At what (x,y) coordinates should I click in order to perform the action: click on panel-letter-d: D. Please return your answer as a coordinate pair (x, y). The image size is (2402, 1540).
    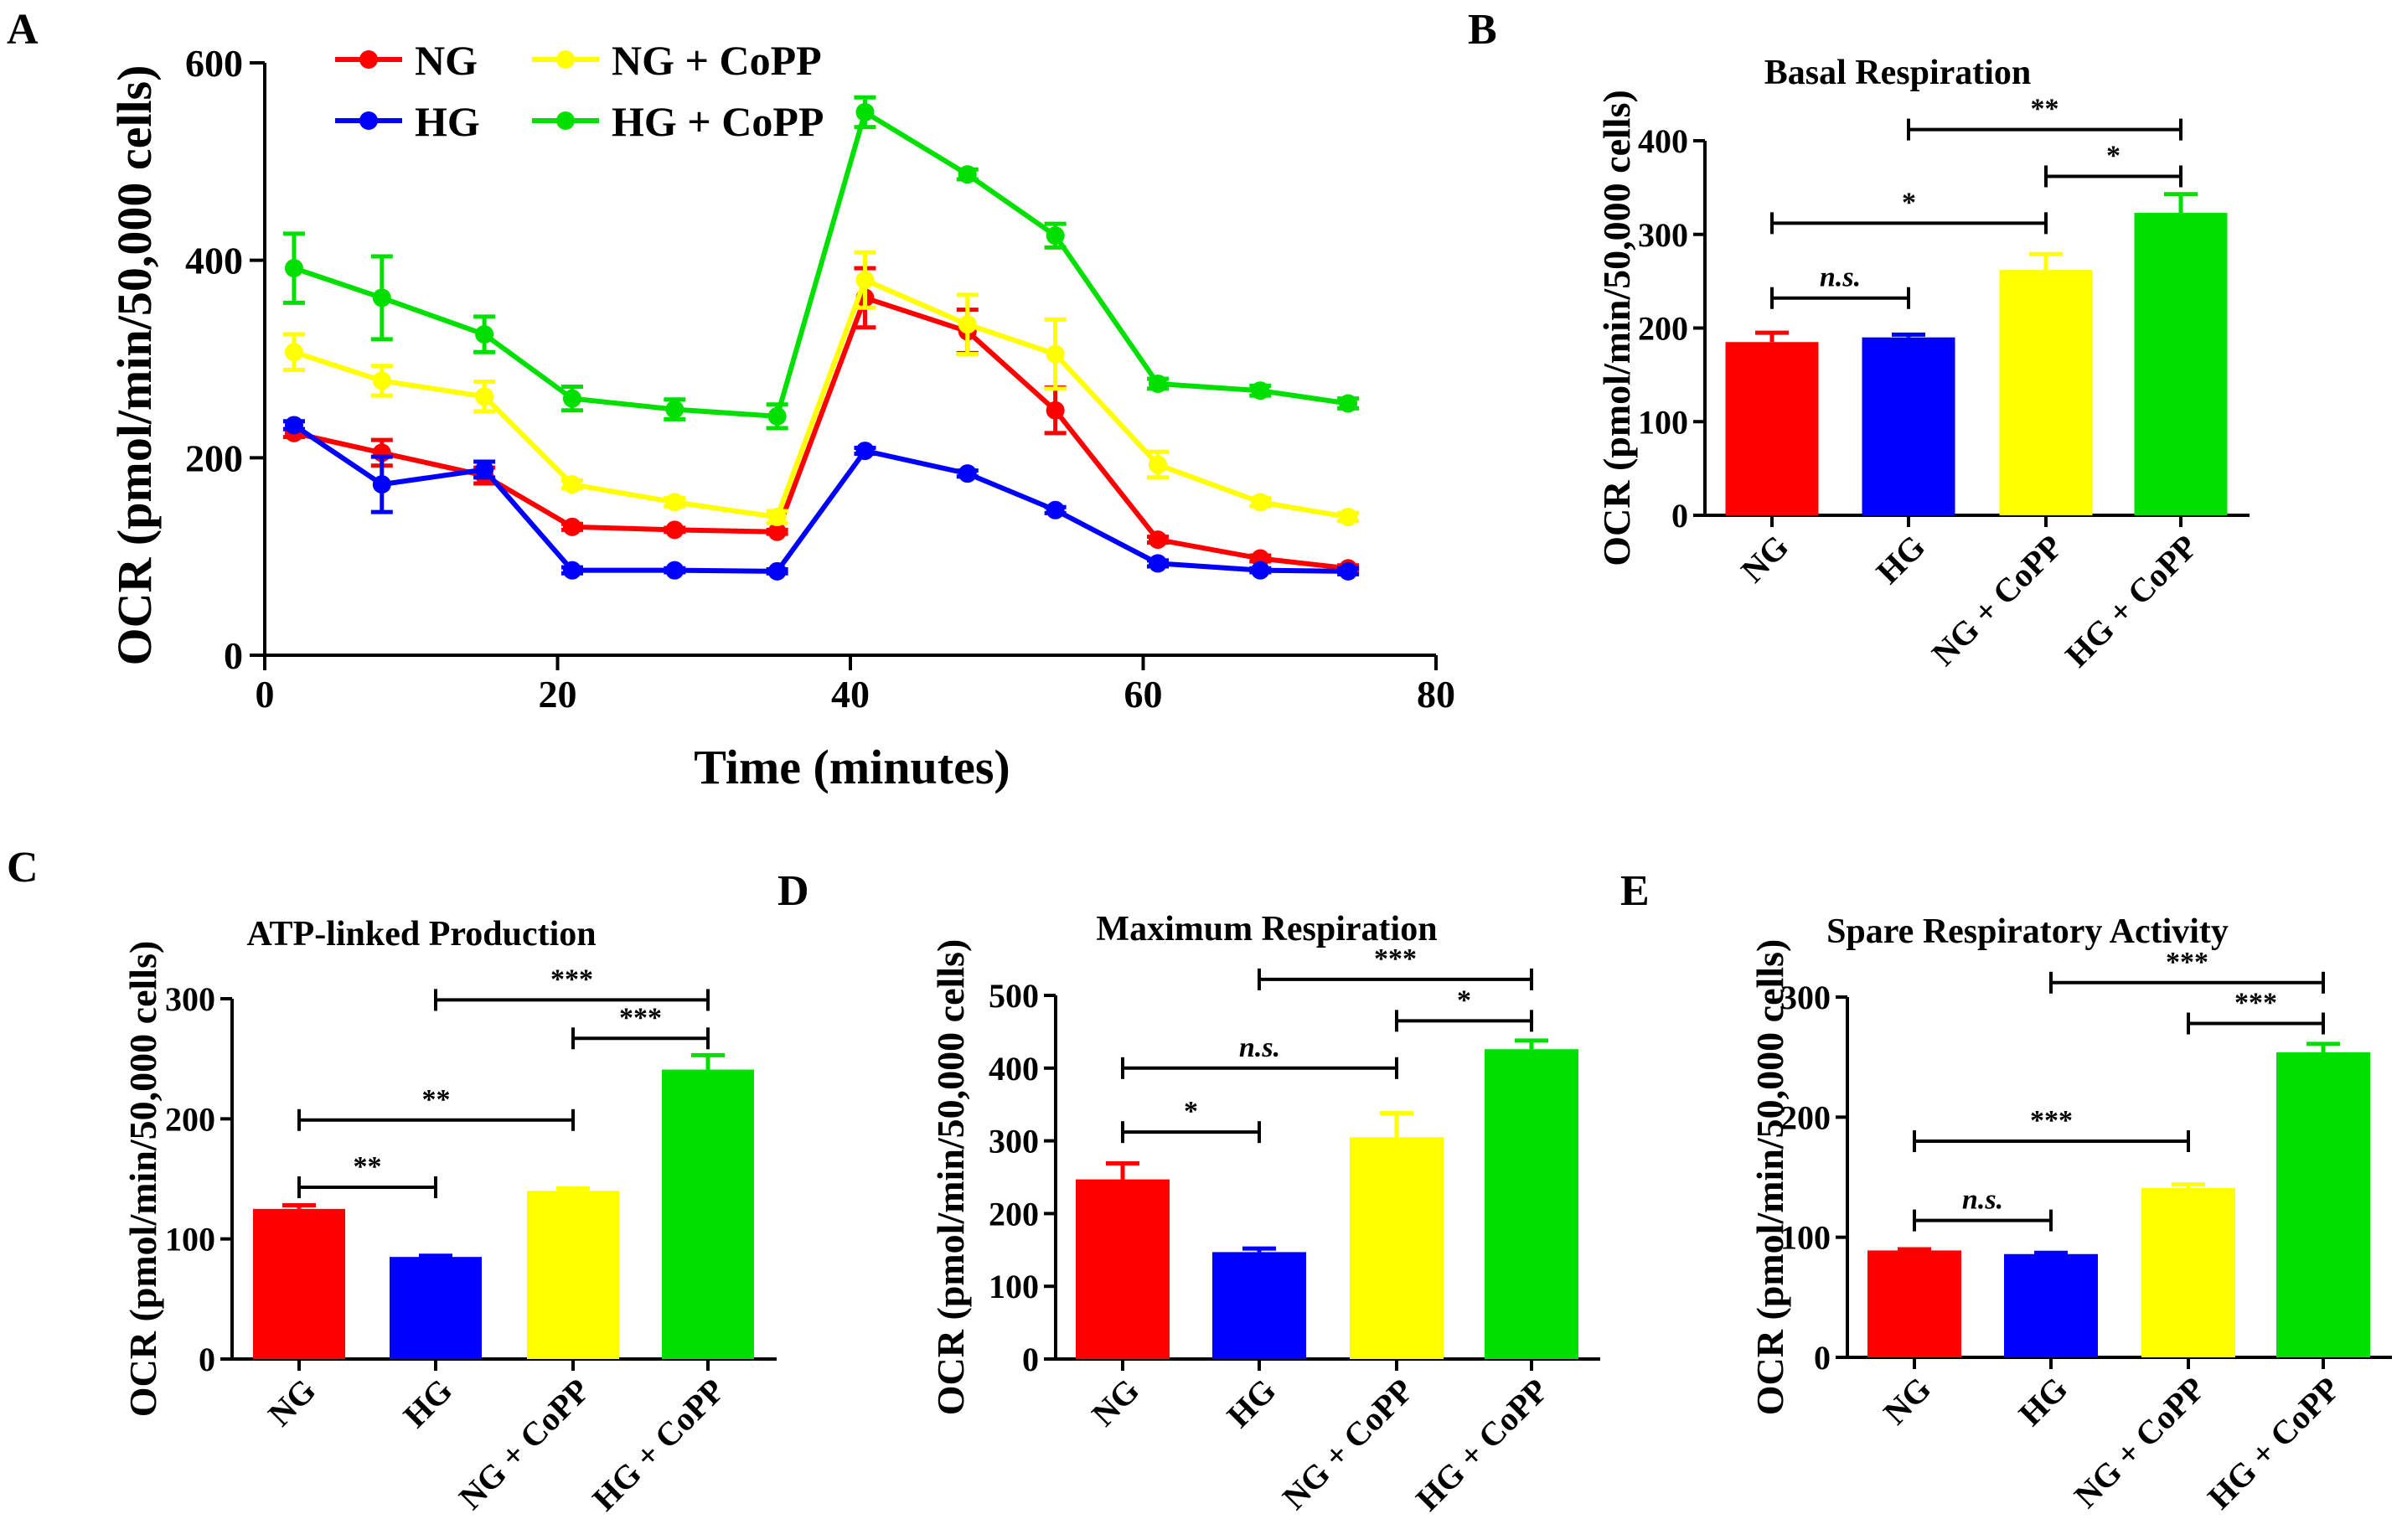
    Looking at the image, I should click on (793, 891).